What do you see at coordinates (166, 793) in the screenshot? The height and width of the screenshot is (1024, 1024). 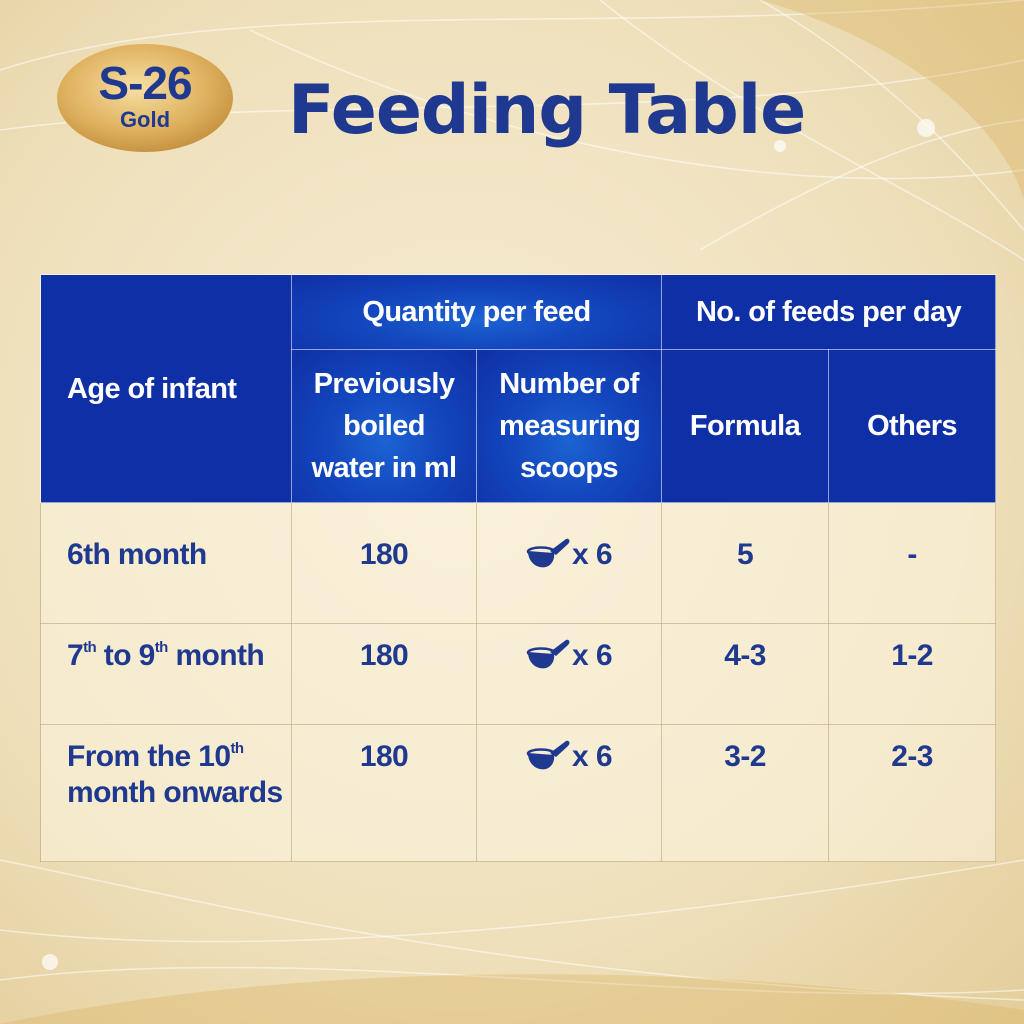 I see `age-cell: From the 10th month onwards` at bounding box center [166, 793].